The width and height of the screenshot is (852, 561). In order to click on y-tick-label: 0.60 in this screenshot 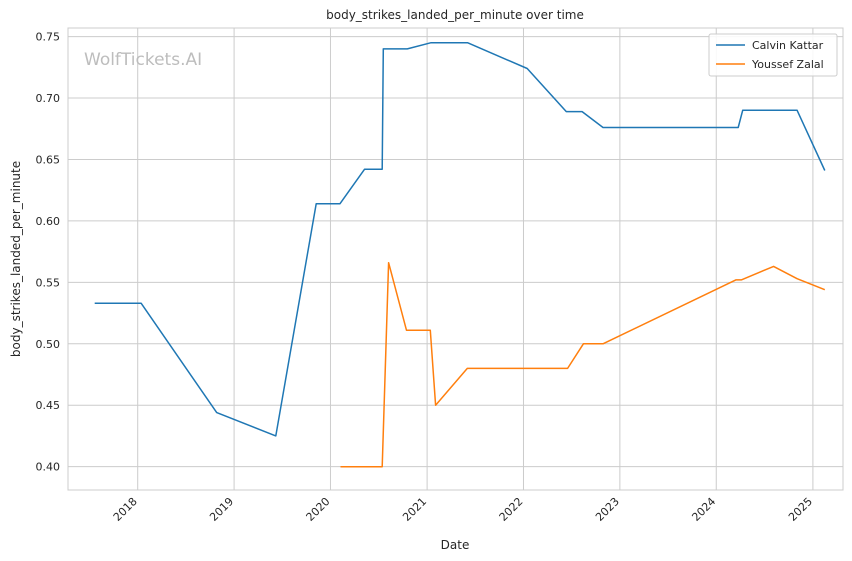, I will do `click(48, 221)`.